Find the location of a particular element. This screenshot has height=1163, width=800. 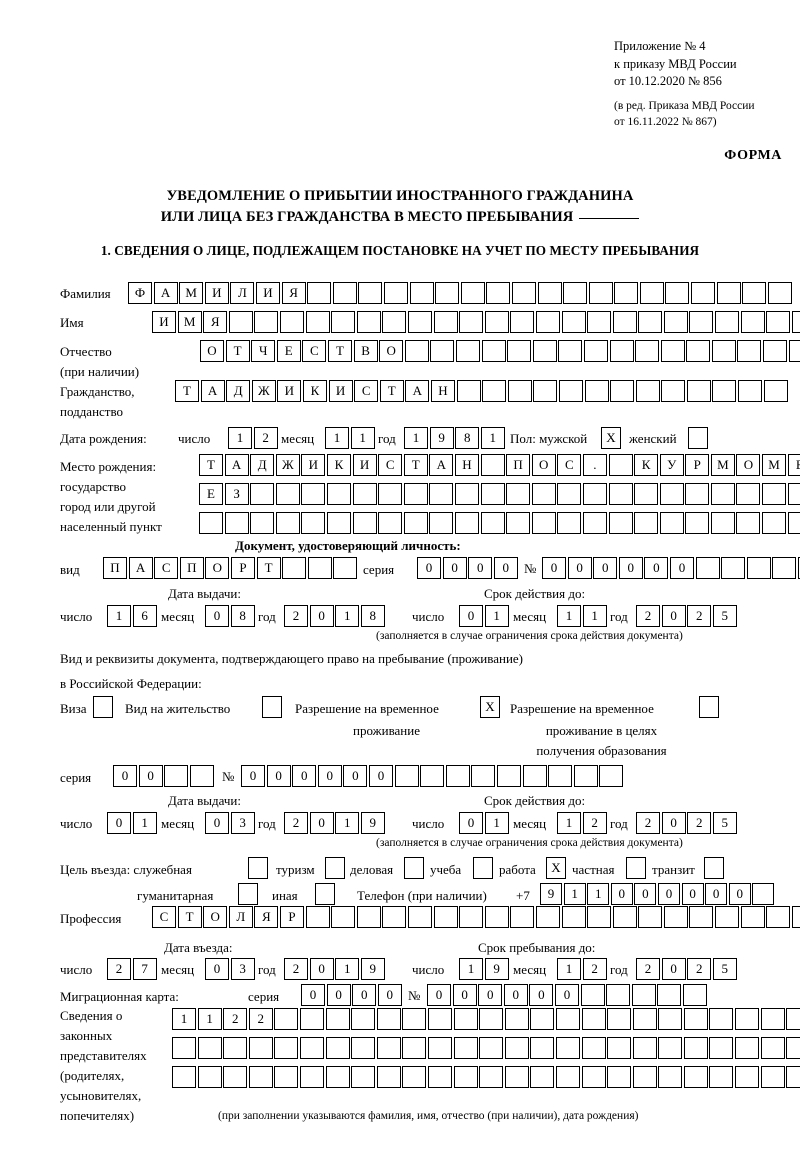

char-cell: П is located at coordinates (191, 568).